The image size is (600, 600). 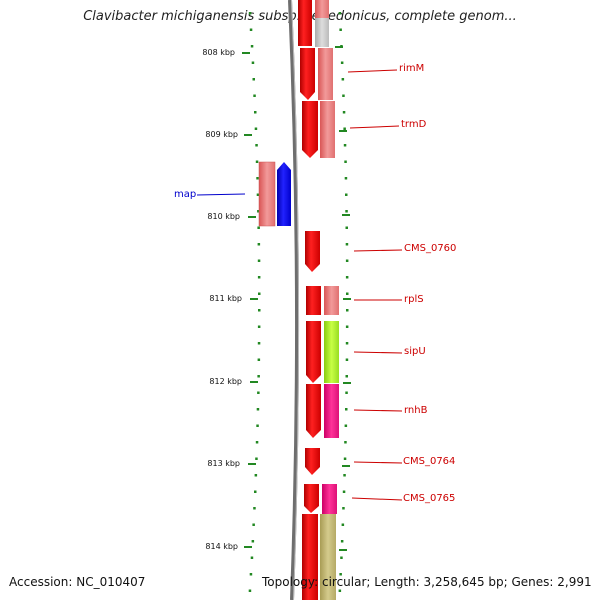 What do you see at coordinates (307, 74) in the screenshot?
I see `gene-arrow-rimM` at bounding box center [307, 74].